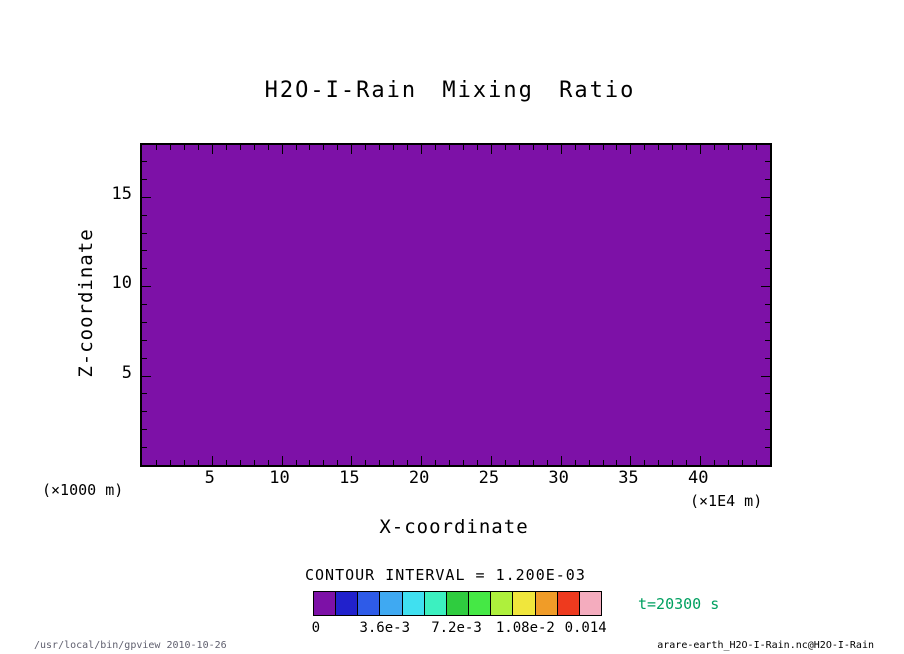  What do you see at coordinates (558, 478) in the screenshot?
I see `x-tick-label: 30` at bounding box center [558, 478].